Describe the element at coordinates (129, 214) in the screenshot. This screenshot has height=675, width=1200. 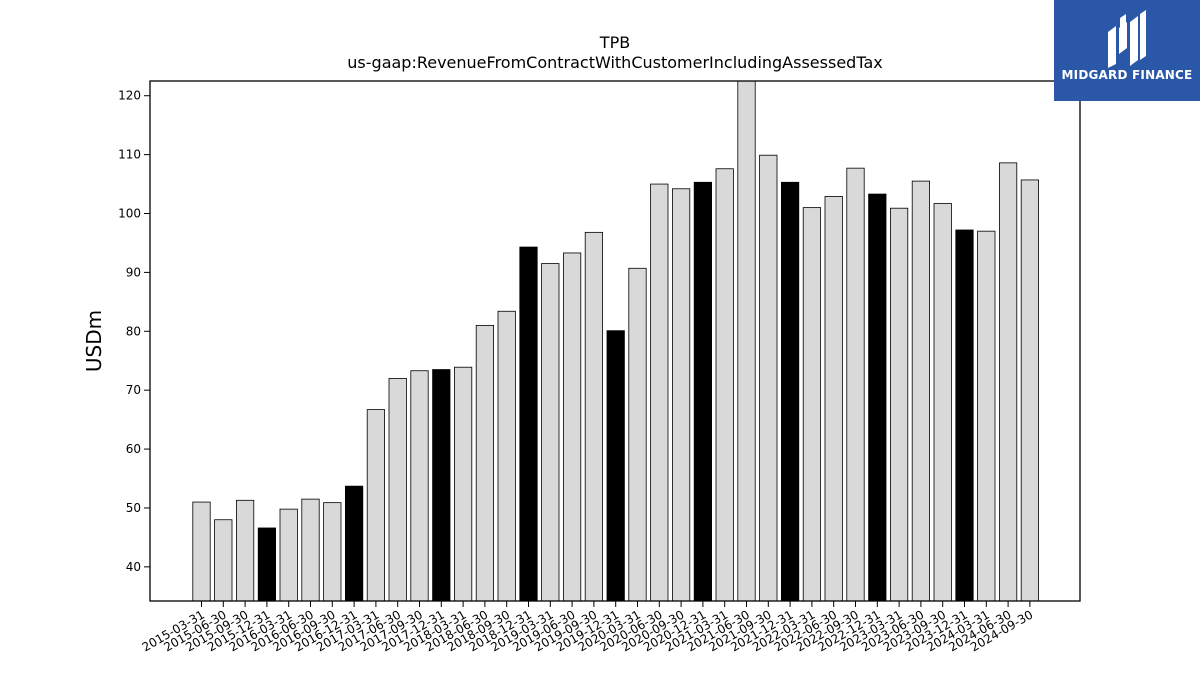
I see `y-tick-label: 100` at that location.